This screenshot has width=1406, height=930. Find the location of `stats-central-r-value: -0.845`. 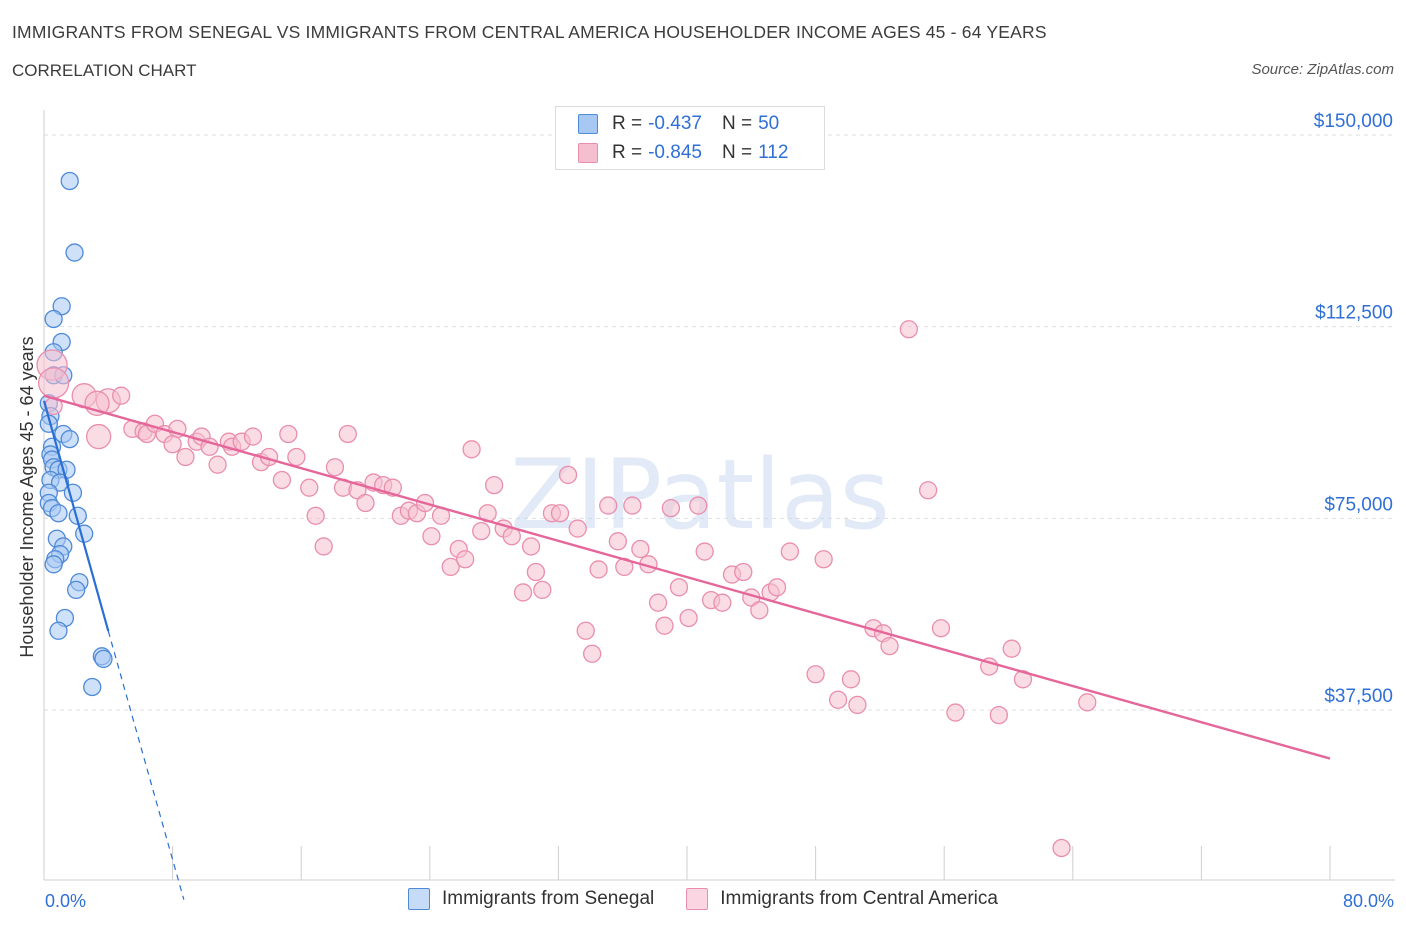

stats-central-r-value: -0.845 is located at coordinates (675, 152).